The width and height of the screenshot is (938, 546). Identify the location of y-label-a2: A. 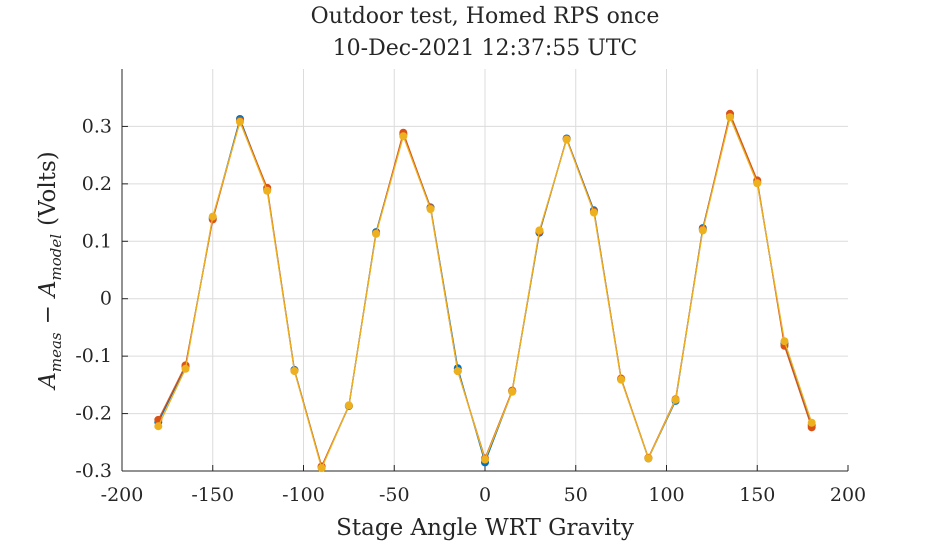
(48, 289).